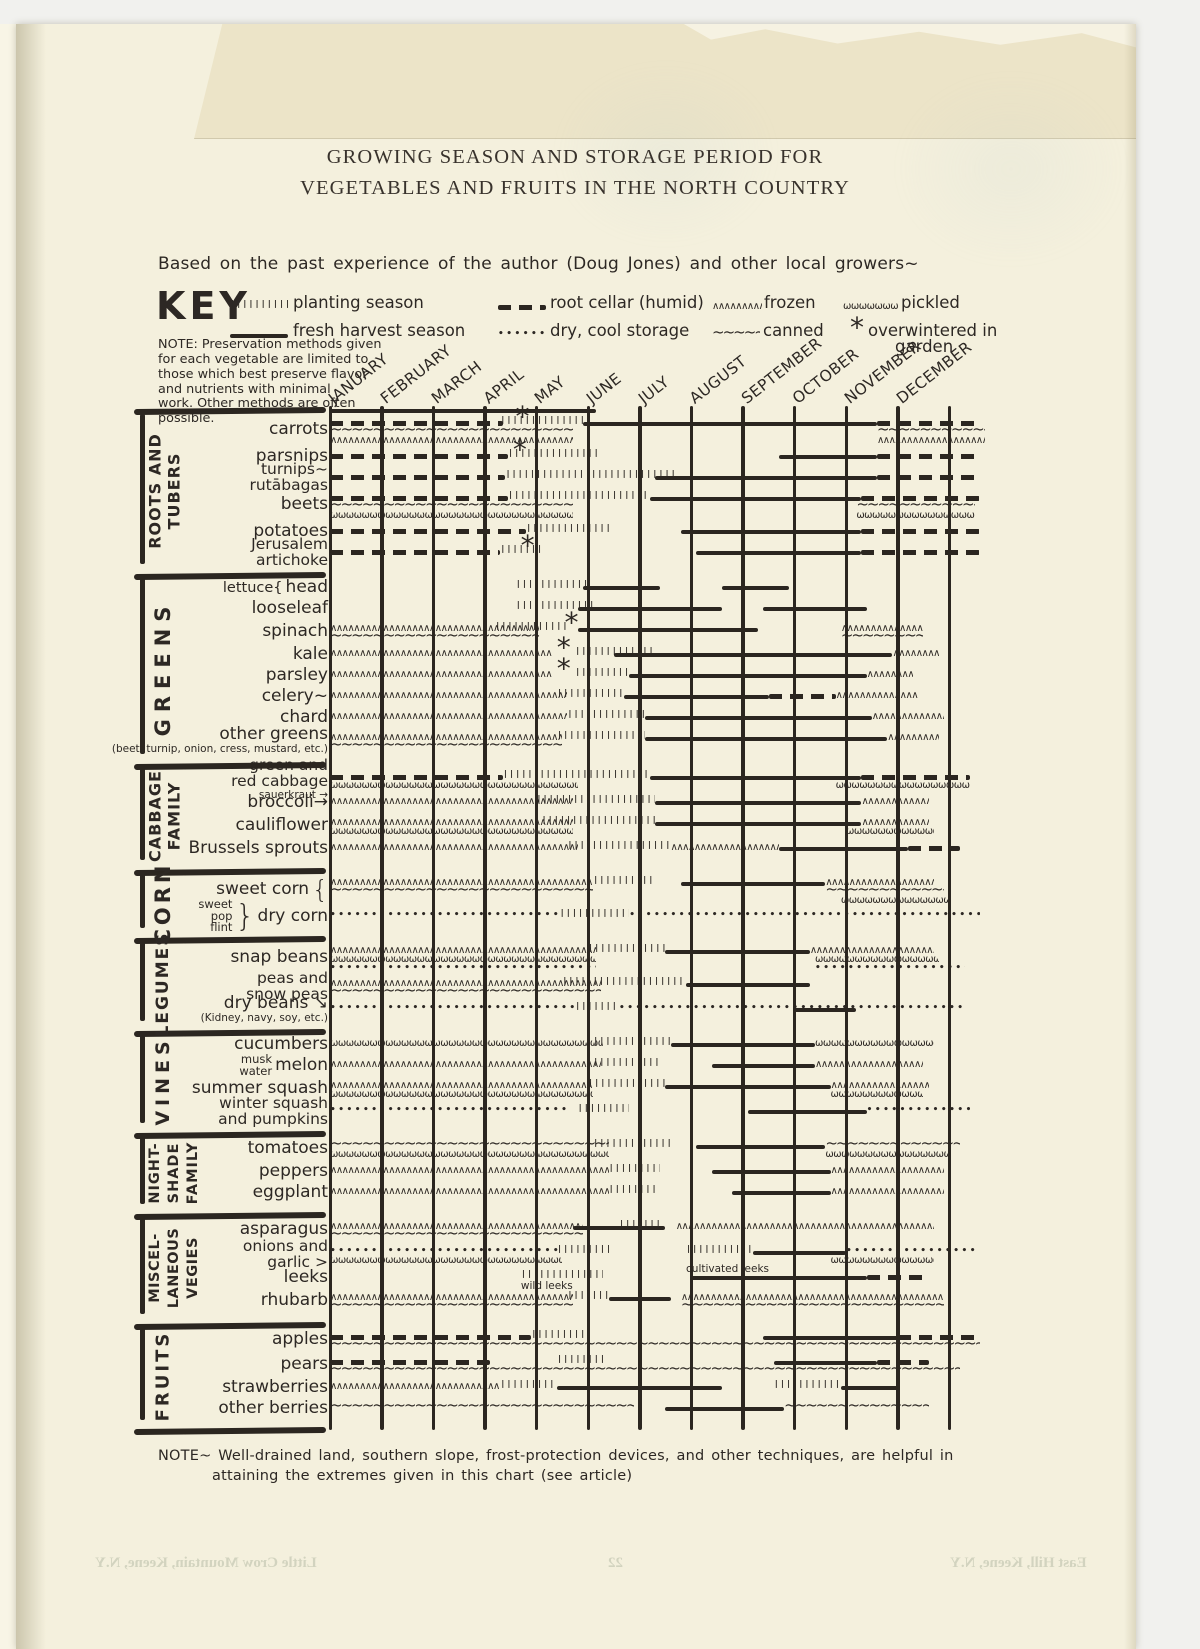 This screenshot has height=1649, width=1200. Describe the element at coordinates (463, 411) in the screenshot. I see `chart-top-border` at that location.